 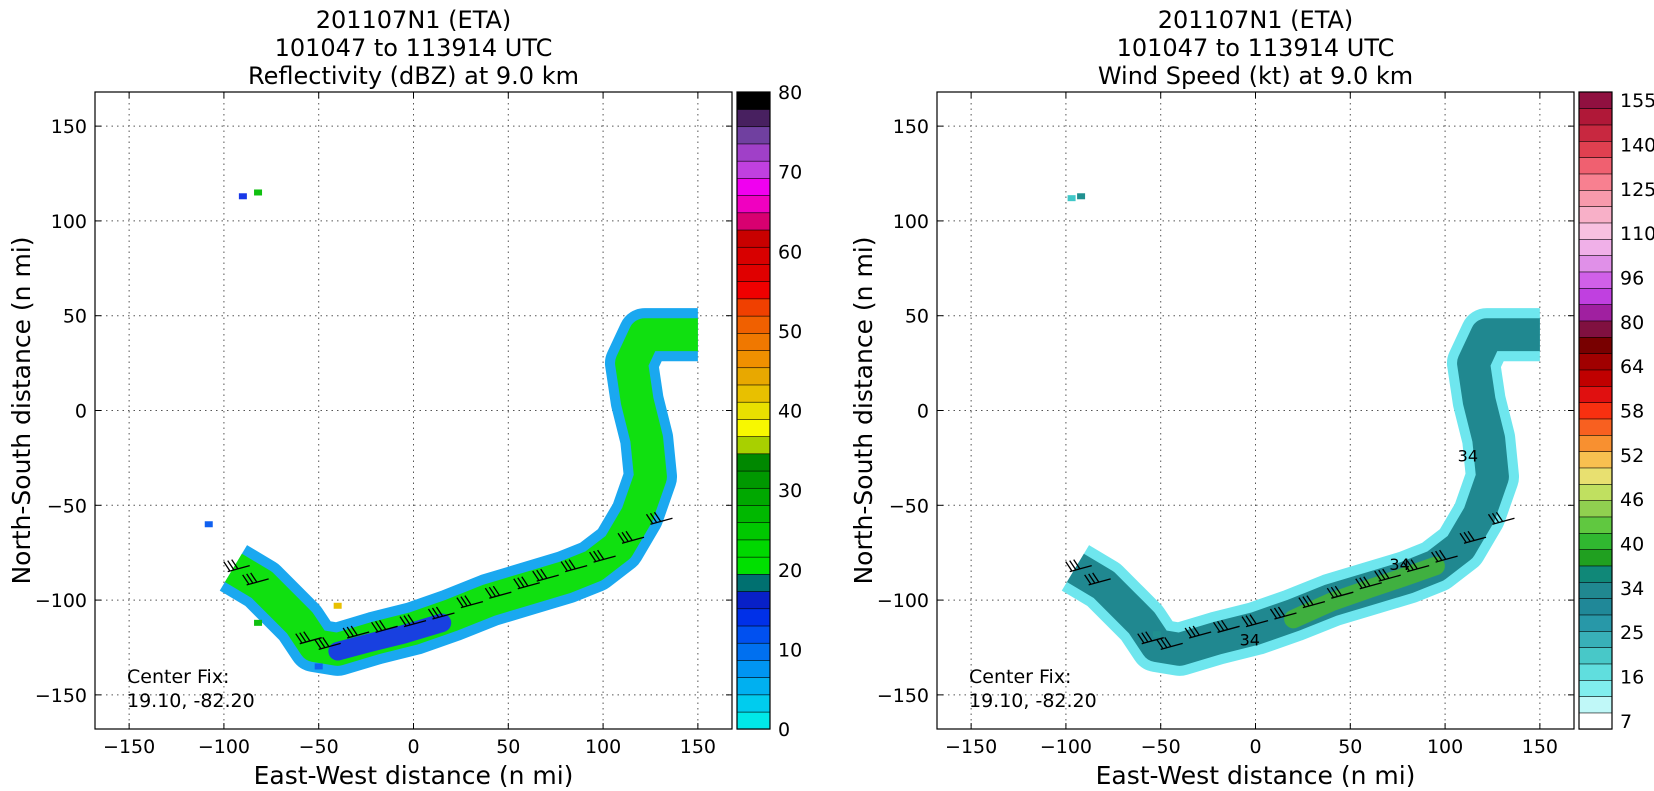 I want to click on y-tick-label: 50, so click(x=75, y=317).